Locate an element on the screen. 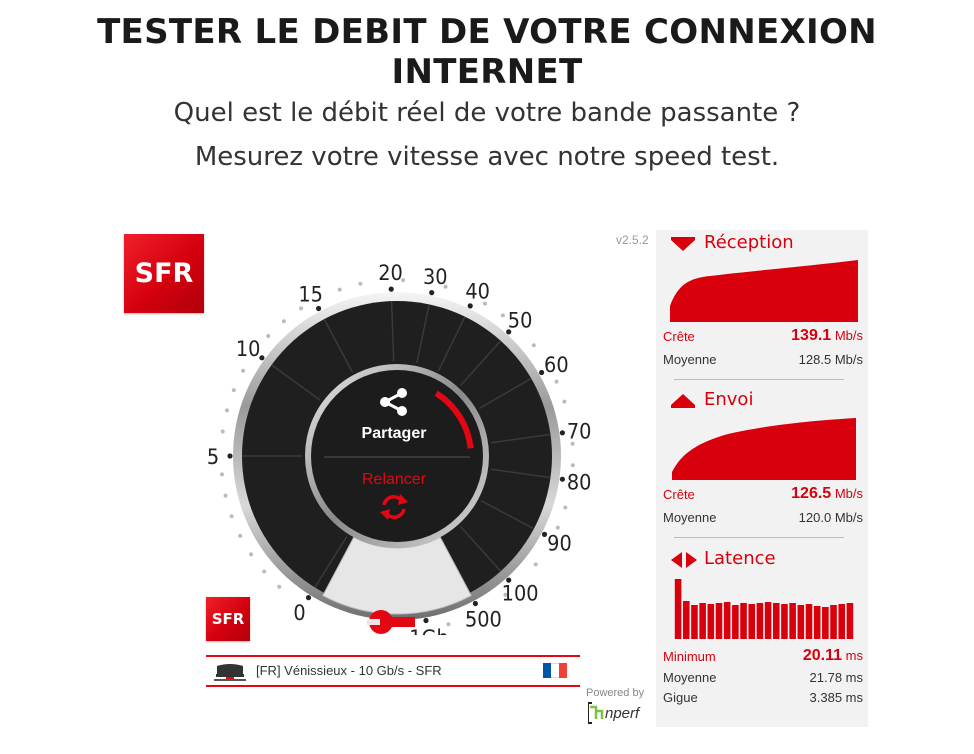 The width and height of the screenshot is (974, 754). server-selector is located at coordinates (393, 671).